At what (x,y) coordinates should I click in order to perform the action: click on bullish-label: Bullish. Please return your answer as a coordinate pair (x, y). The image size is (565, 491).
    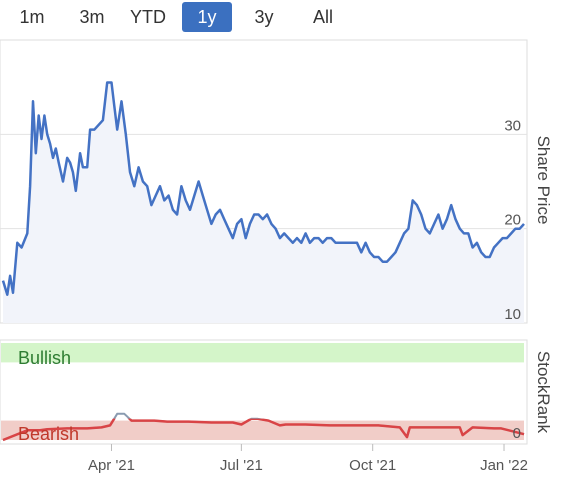
    Looking at the image, I should click on (44, 358).